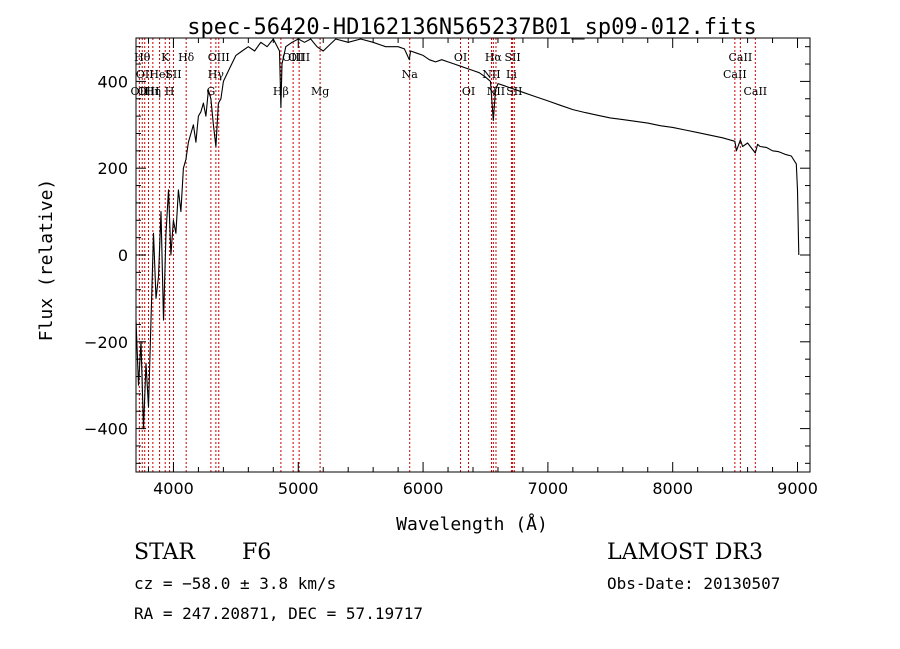 The image size is (900, 649). What do you see at coordinates (410, 74) in the screenshot?
I see `line-label: Na` at bounding box center [410, 74].